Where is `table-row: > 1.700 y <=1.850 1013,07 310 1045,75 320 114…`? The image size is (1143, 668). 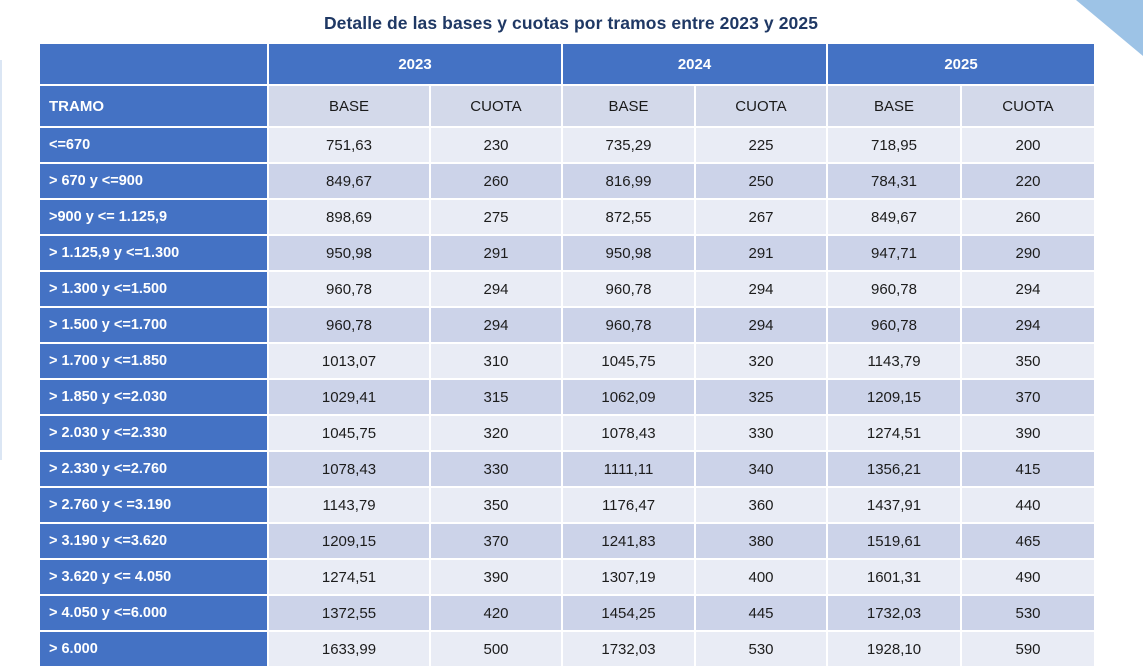
table-row: > 1.700 y <=1.850 1013,07 310 1045,75 320 114… is located at coordinates (567, 361).